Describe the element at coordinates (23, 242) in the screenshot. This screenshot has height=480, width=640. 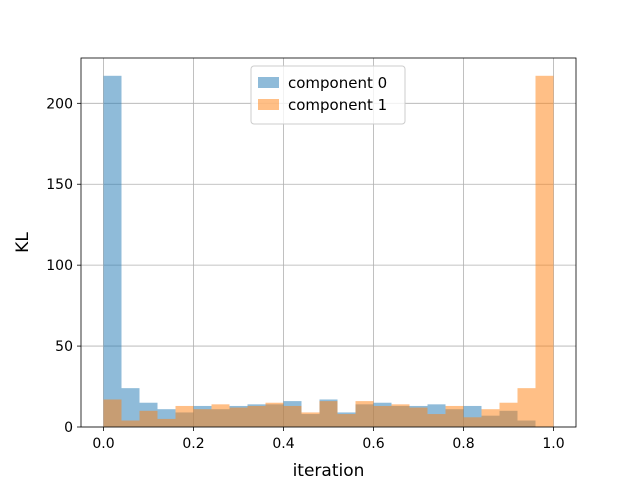
I see `y-axis-title: KL` at that location.